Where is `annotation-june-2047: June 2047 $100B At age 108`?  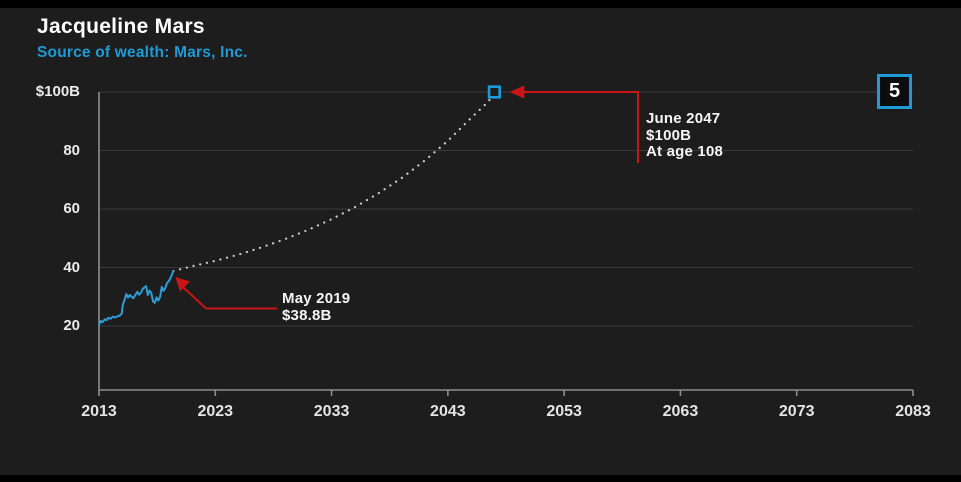
annotation-june-2047: June 2047 $100B At age 108 is located at coordinates (685, 135).